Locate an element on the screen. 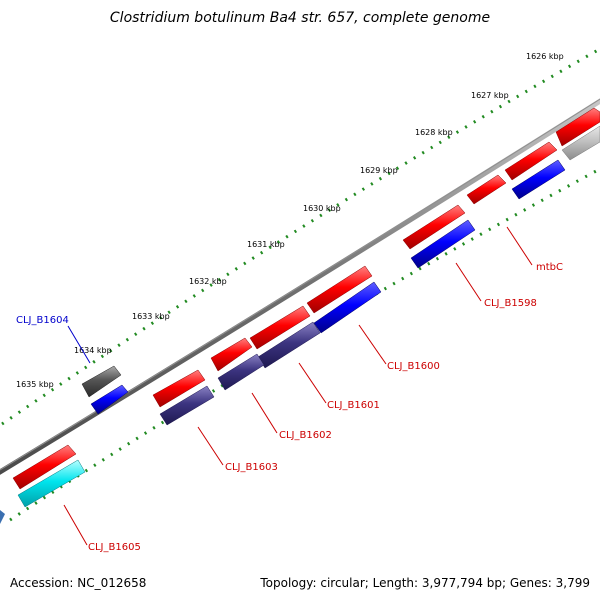 The width and height of the screenshot is (600, 600). tick-label-1634: 1634 kbp is located at coordinates (93, 350).